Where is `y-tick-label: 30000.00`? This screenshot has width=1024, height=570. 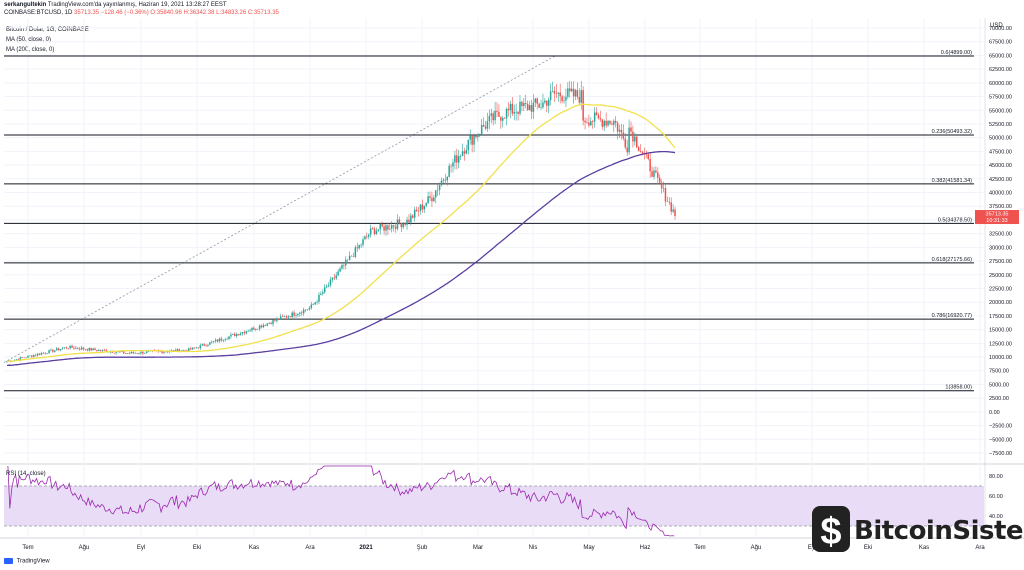 y-tick-label: 30000.00 is located at coordinates (1000, 248).